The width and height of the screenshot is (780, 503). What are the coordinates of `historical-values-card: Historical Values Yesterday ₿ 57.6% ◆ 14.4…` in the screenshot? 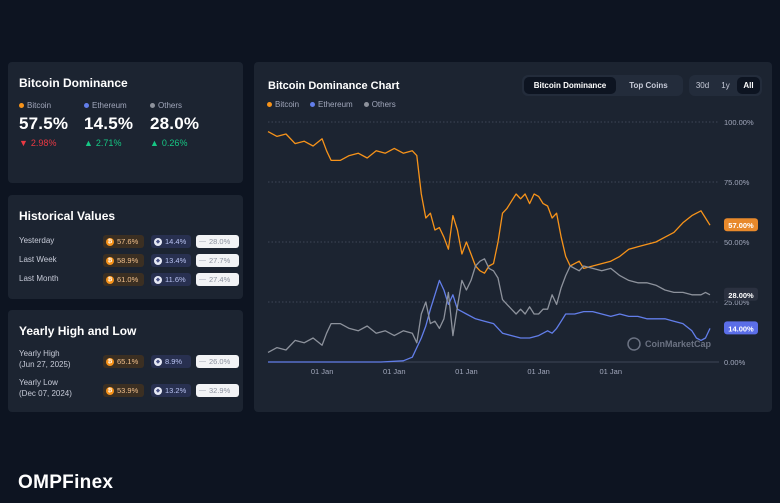 It's located at (125, 247).